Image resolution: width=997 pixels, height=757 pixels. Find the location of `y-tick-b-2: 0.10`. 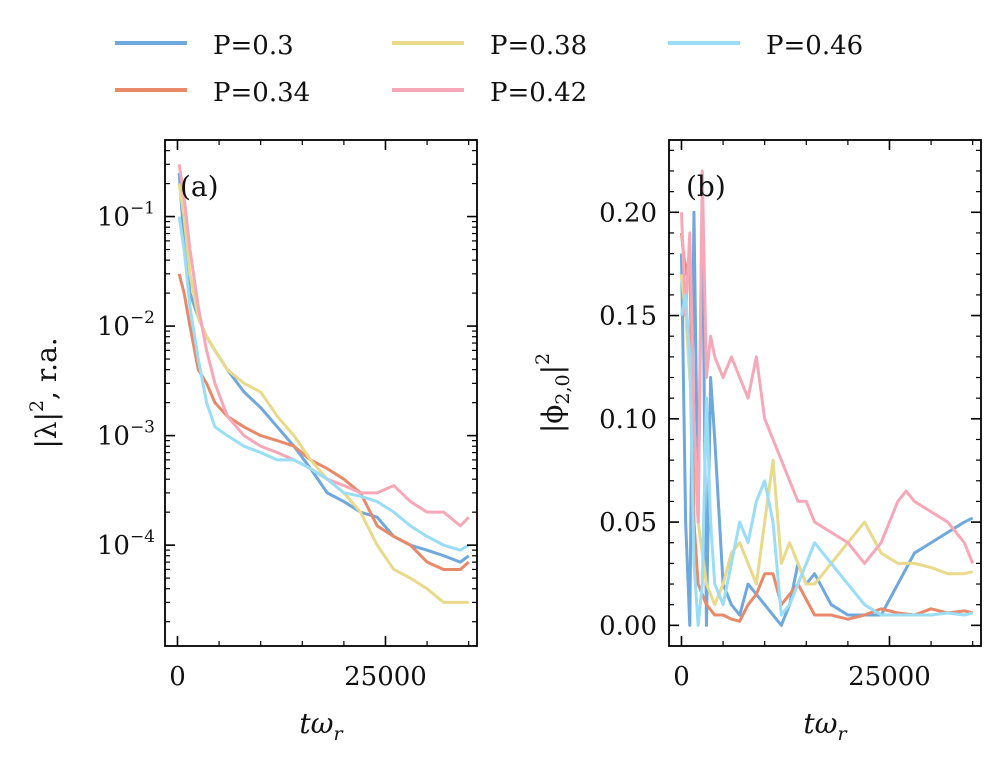

y-tick-b-2: 0.10 is located at coordinates (790, 420).